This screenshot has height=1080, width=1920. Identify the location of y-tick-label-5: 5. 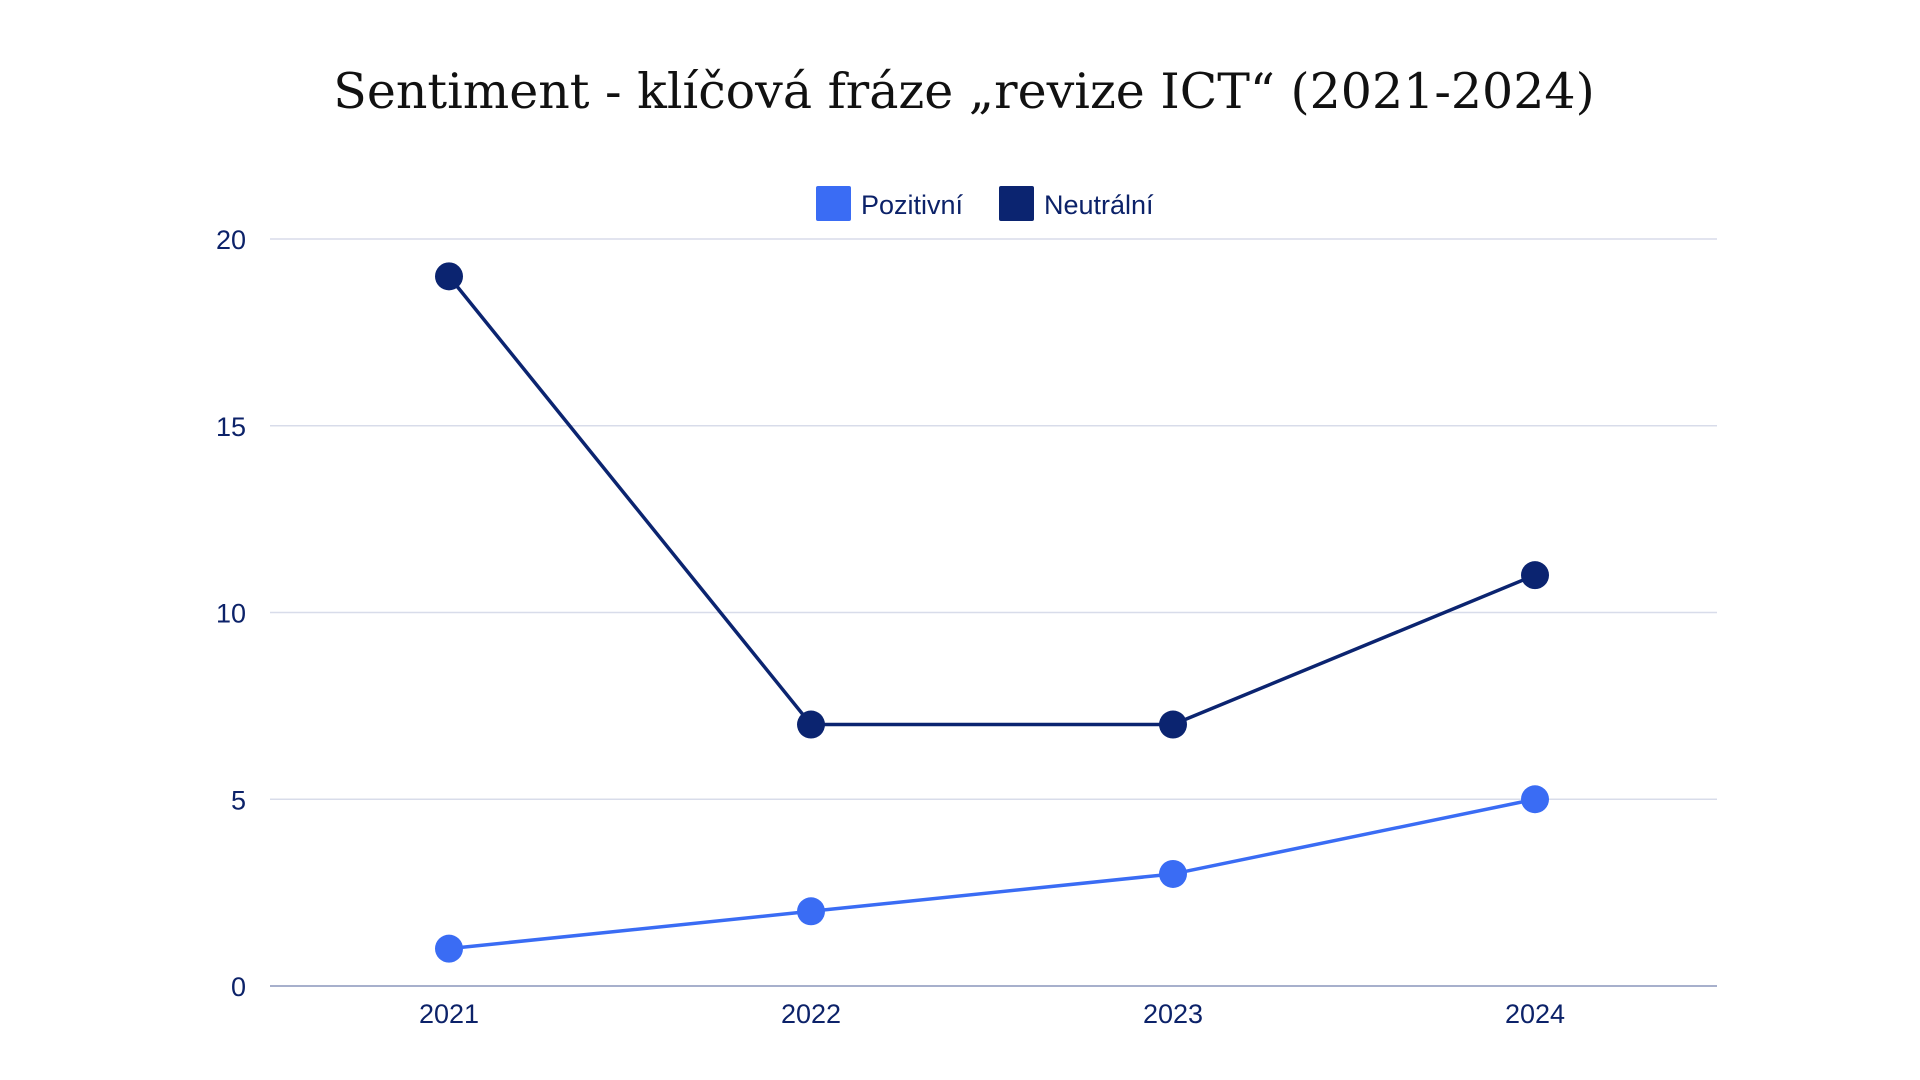
(238, 800).